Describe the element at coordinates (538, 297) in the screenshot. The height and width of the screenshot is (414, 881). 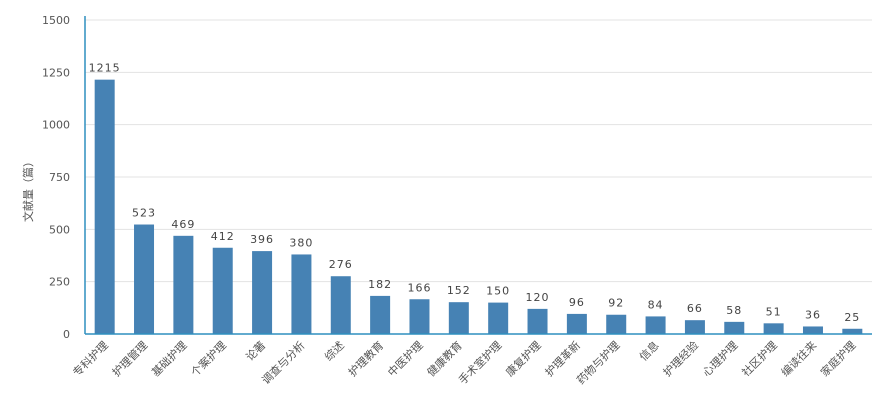
I see `bar-value-label: 120` at that location.